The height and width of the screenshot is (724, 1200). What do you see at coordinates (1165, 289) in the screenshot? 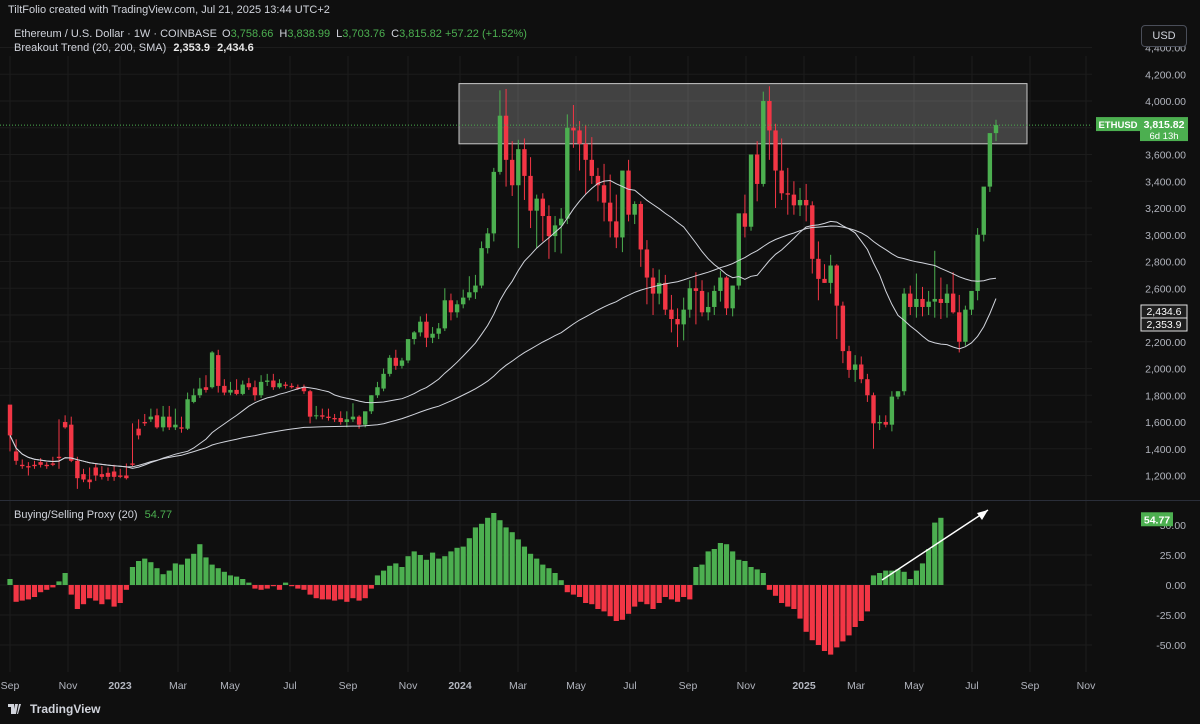
I see `price-tick-label: 2,600.00` at bounding box center [1165, 289].